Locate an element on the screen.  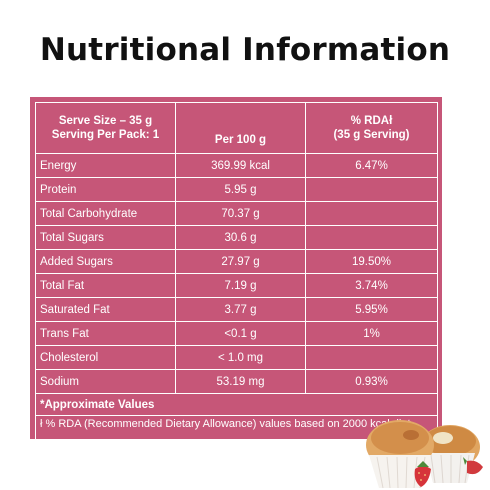
nutrient-row: Added Sugars 27.97 g 19.50% is located at coordinates (236, 261).